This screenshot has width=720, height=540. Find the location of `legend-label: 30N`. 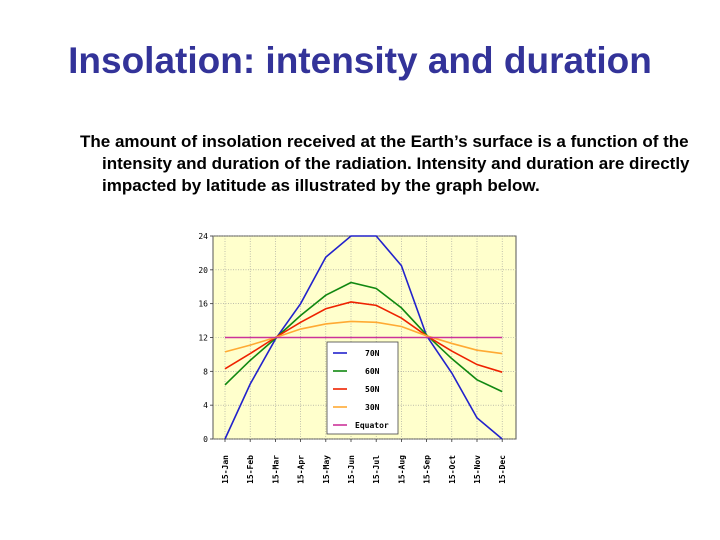

legend-label: 30N is located at coordinates (372, 407).